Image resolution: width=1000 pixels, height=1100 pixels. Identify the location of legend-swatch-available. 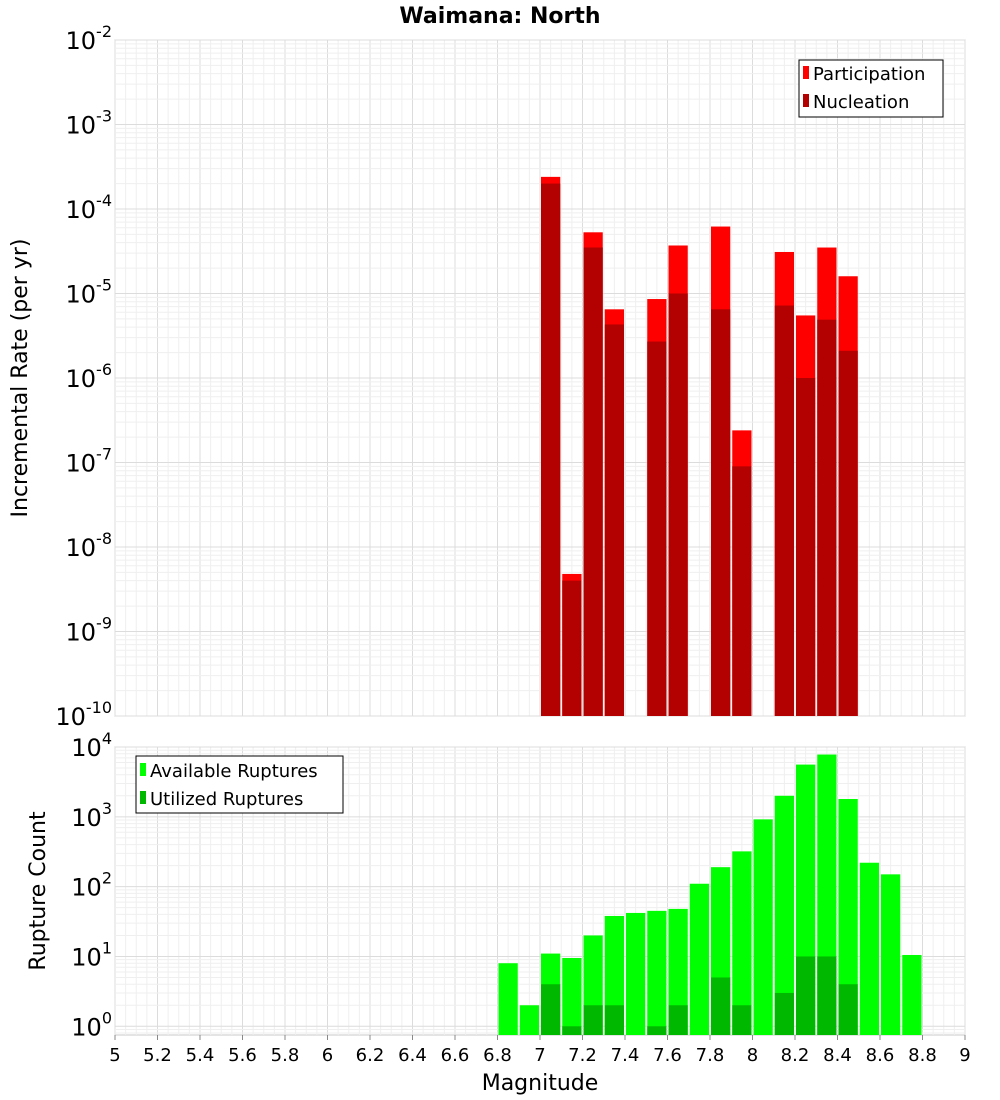
(143, 769).